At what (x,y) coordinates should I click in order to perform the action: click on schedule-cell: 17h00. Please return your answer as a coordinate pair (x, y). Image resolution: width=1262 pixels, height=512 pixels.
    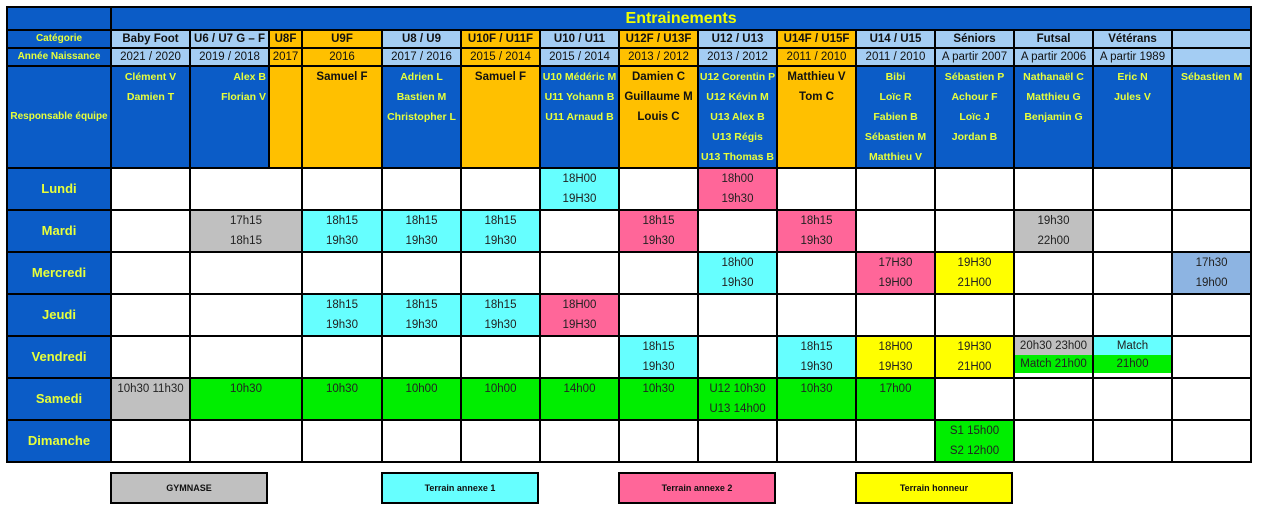
    Looking at the image, I should click on (895, 399).